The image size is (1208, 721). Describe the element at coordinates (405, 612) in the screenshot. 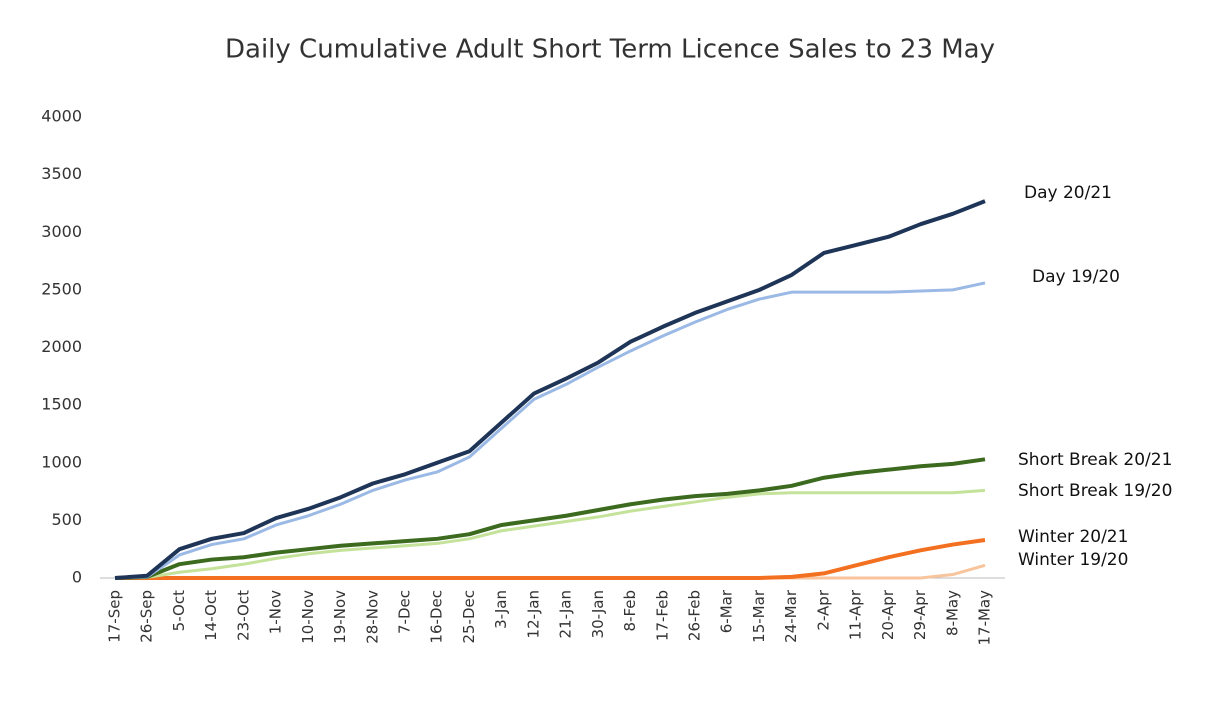

I see `x-tick-label: 7-Dec` at that location.